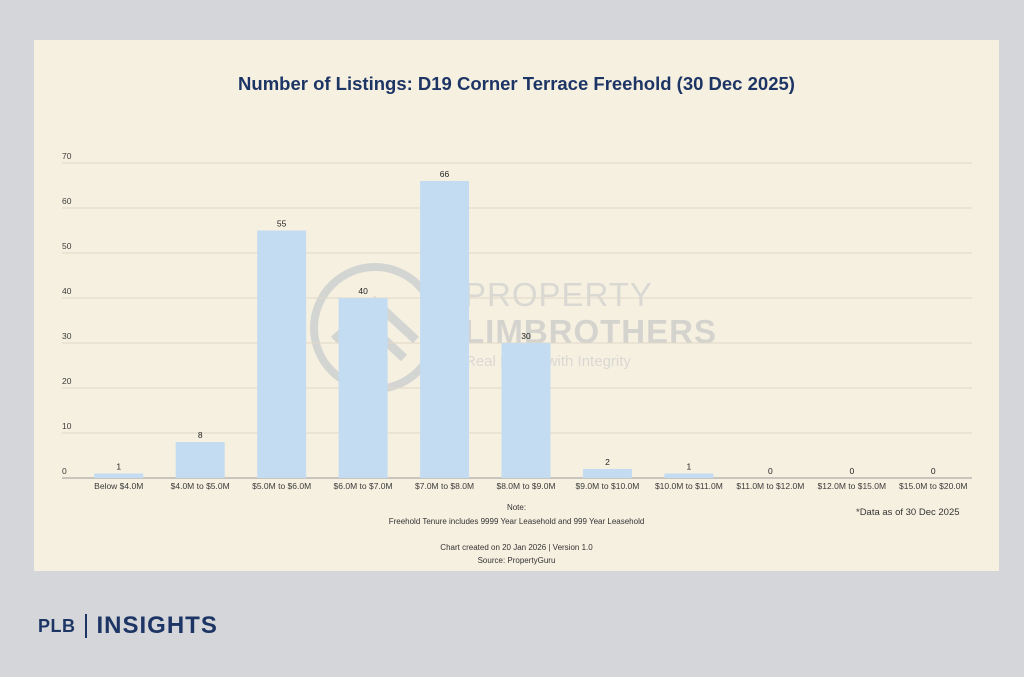  What do you see at coordinates (525, 486) in the screenshot?
I see `x-tick-label: $8.0M to $9.0M` at bounding box center [525, 486].